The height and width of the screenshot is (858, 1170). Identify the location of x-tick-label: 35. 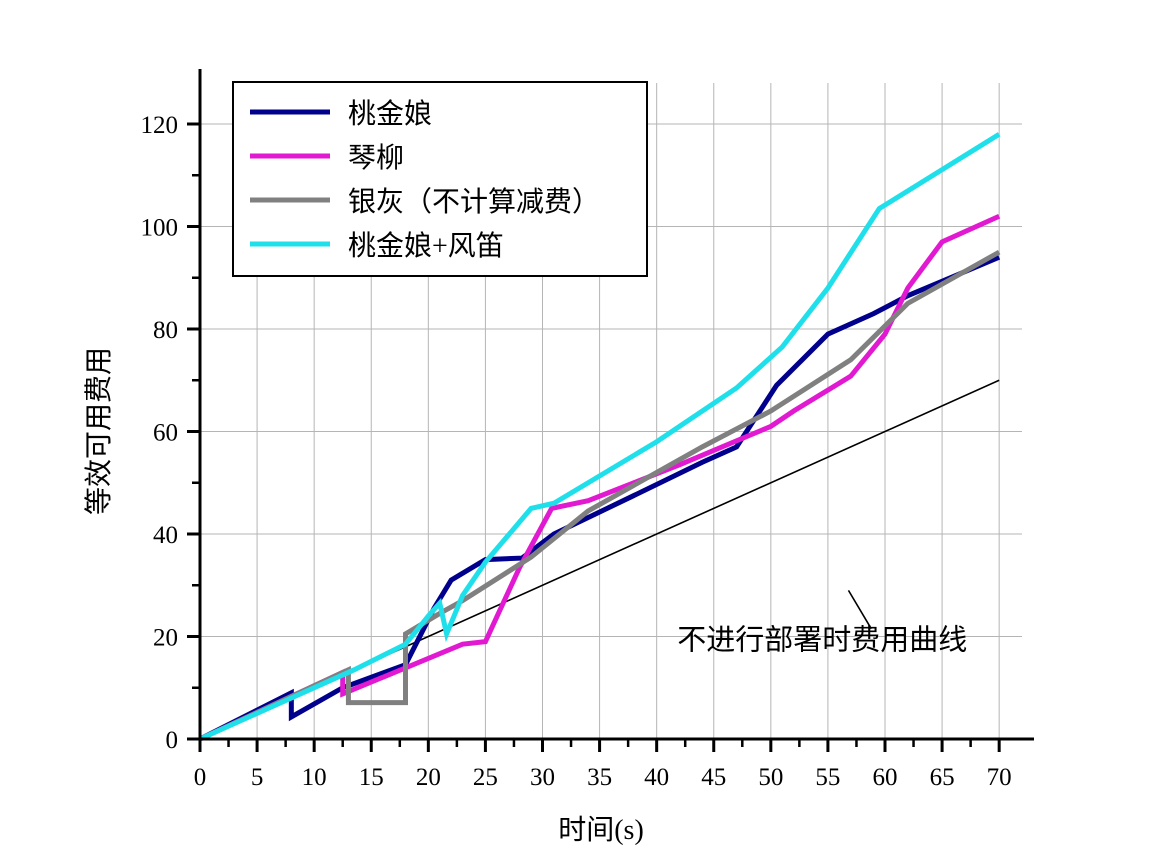
(599, 777).